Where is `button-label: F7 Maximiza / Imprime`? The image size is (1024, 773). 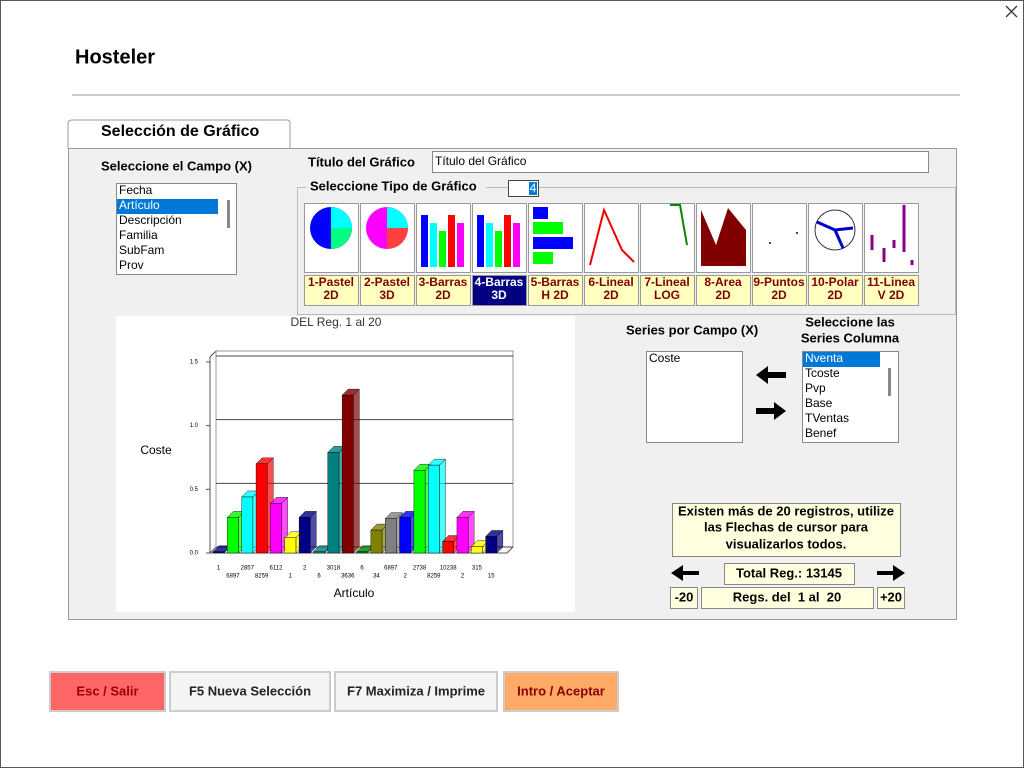 button-label: F7 Maximiza / Imprime is located at coordinates (416, 690).